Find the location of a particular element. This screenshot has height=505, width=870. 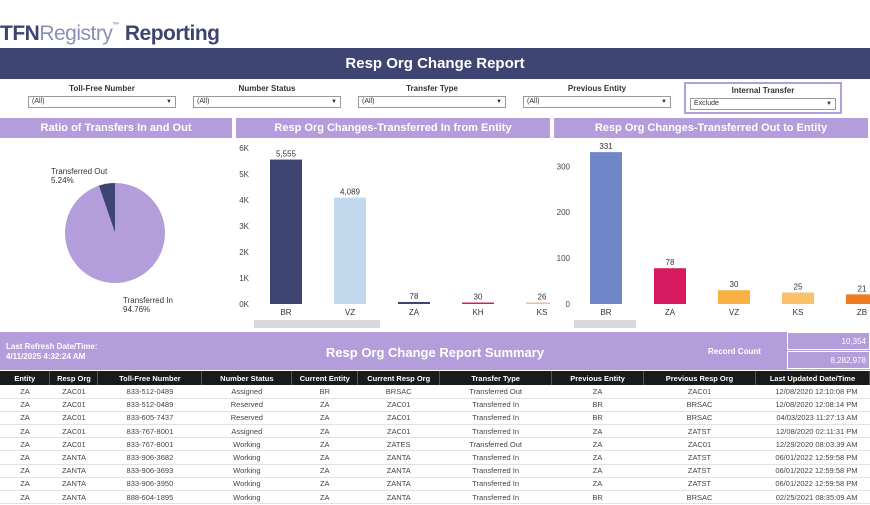

column-header: Resp Org is located at coordinates (74, 378).